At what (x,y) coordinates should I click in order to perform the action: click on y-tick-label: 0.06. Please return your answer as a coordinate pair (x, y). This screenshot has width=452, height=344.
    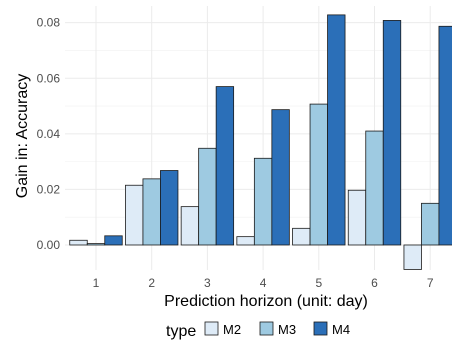
    Looking at the image, I should click on (49, 78).